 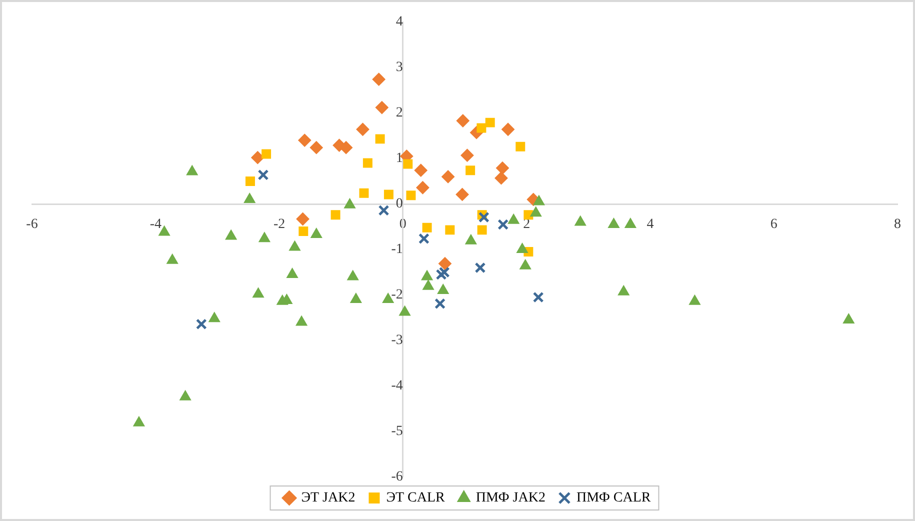 I want to click on y-tick-label: -6, so click(x=397, y=477).